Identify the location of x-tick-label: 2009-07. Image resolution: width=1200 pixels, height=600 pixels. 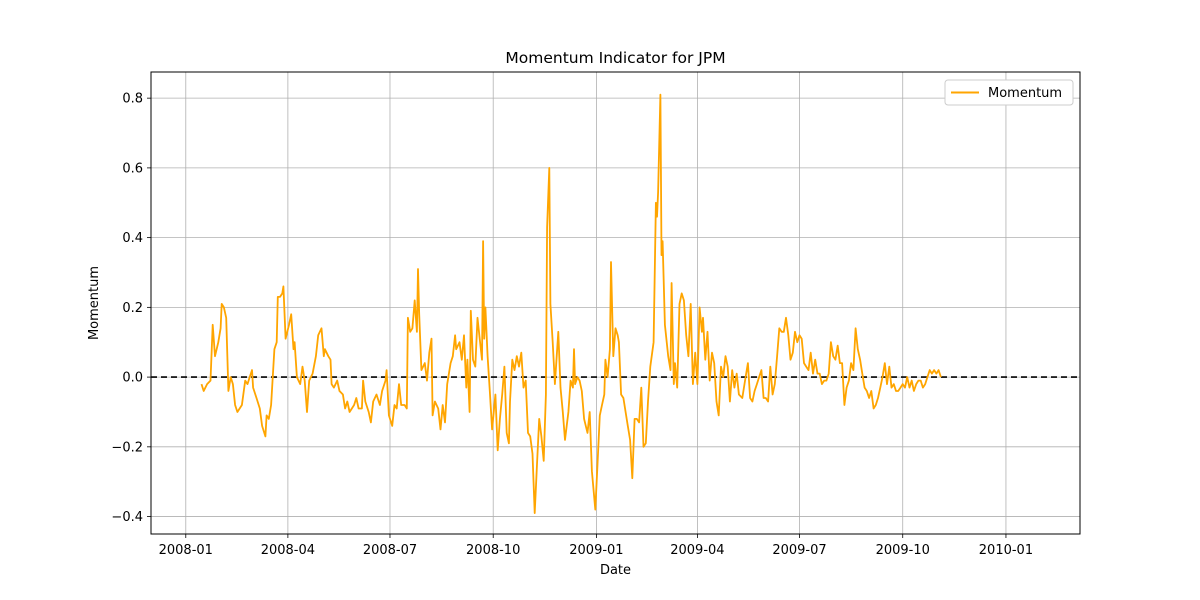
(799, 550).